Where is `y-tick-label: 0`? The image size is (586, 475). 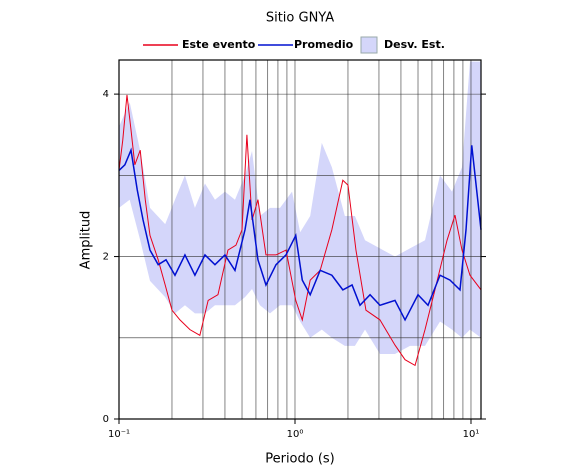
y-tick-label: 0 is located at coordinates (106, 419).